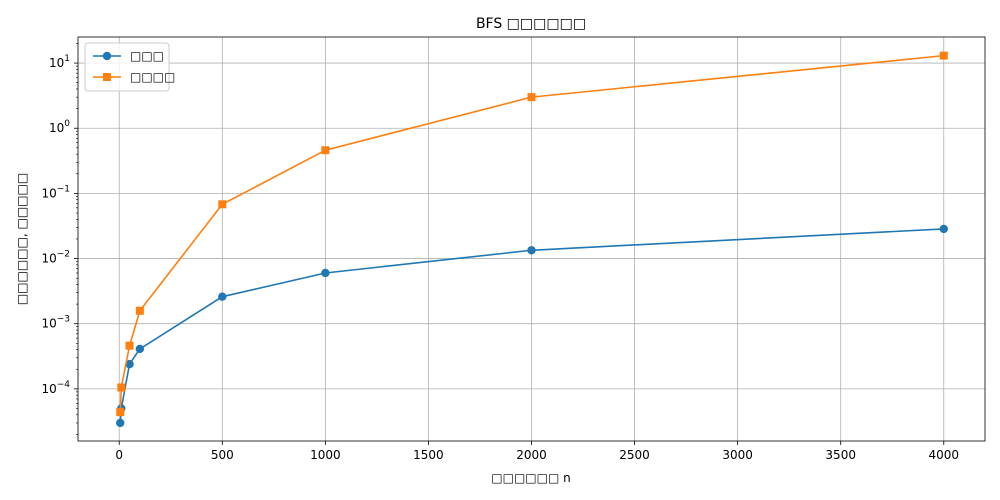 The height and width of the screenshot is (500, 1000). Describe the element at coordinates (147, 56) in the screenshot. I see `legend-label-1: □□□` at that location.